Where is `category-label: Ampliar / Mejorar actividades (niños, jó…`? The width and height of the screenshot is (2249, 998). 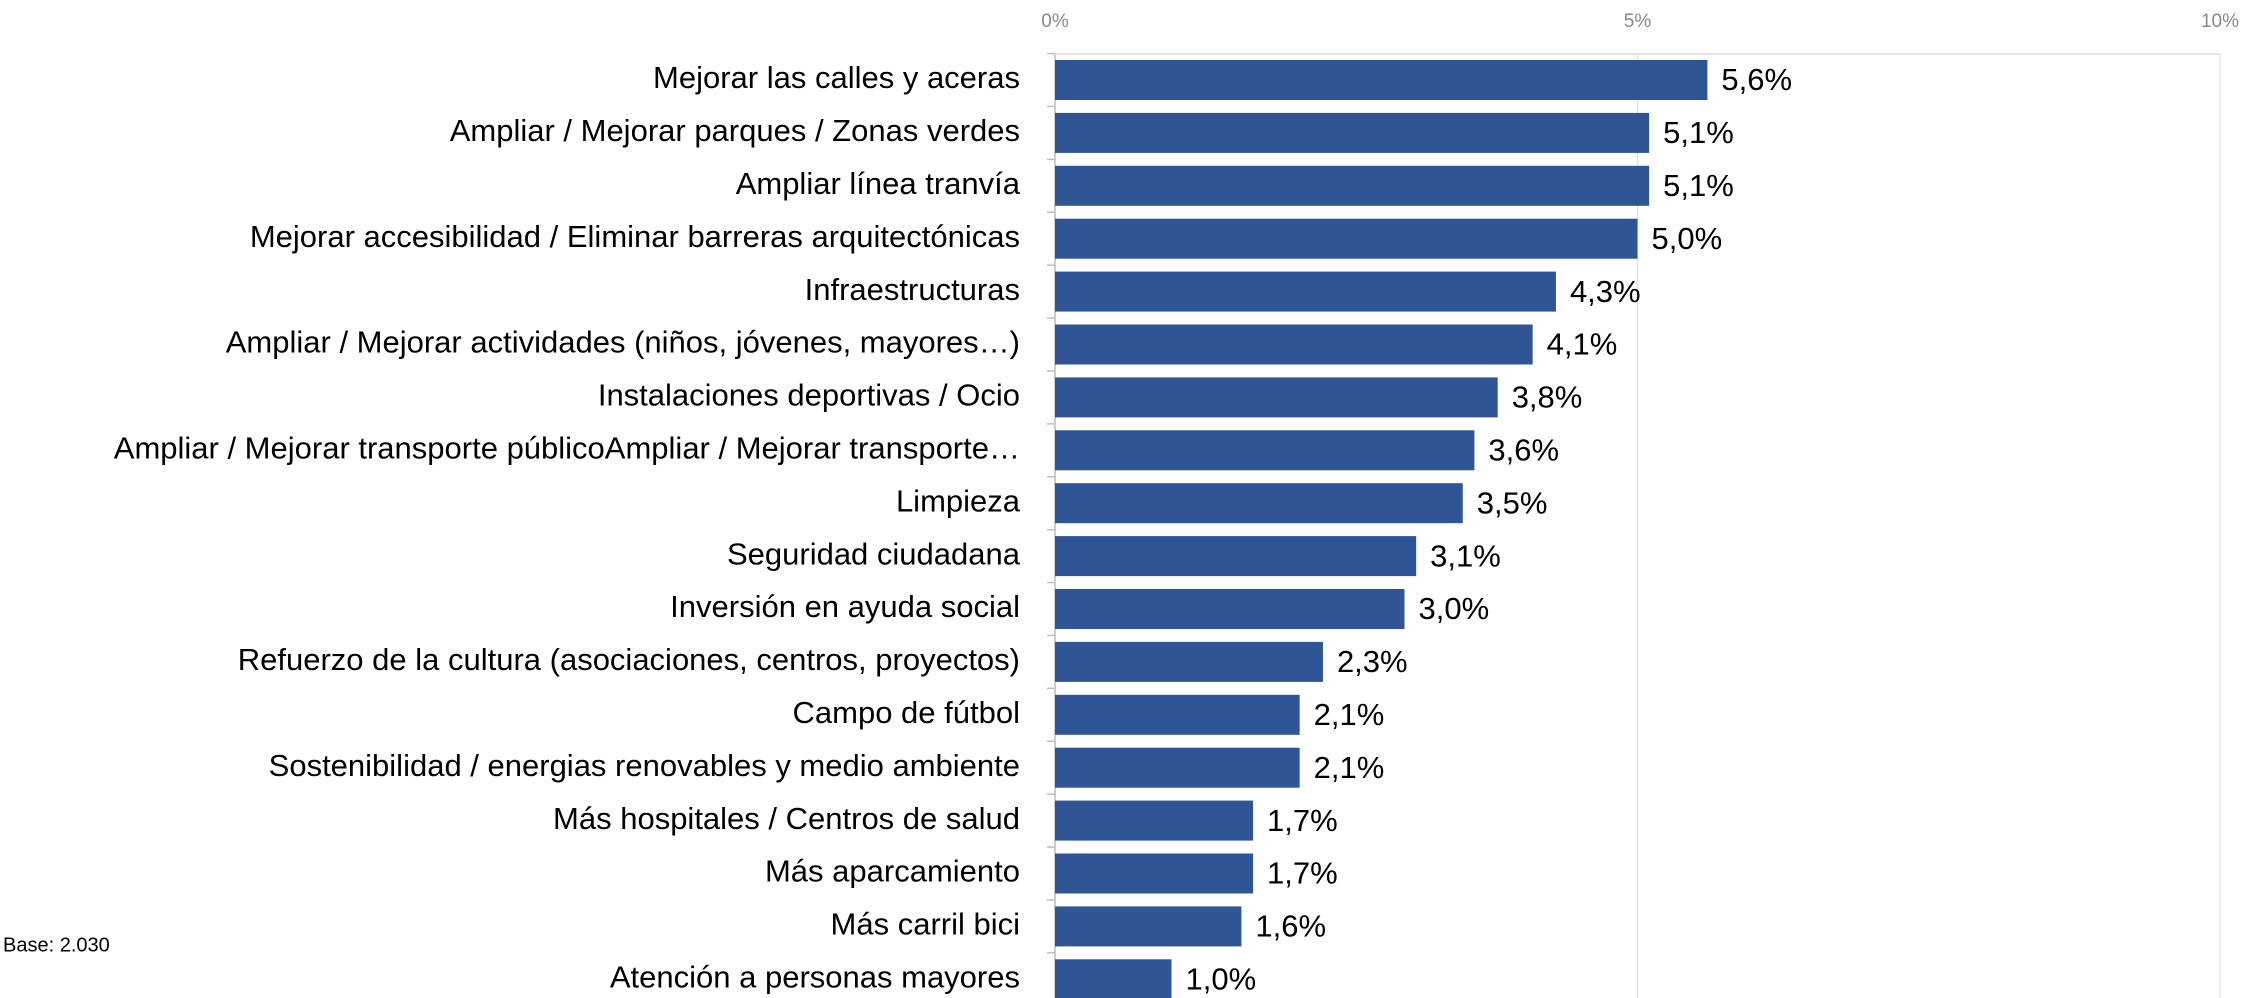
category-label: Ampliar / Mejorar actividades (niños, jó… is located at coordinates (623, 342).